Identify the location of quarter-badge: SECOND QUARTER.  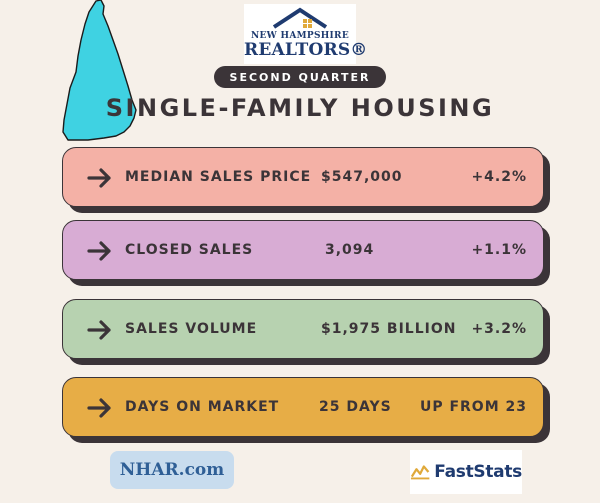
(300, 77).